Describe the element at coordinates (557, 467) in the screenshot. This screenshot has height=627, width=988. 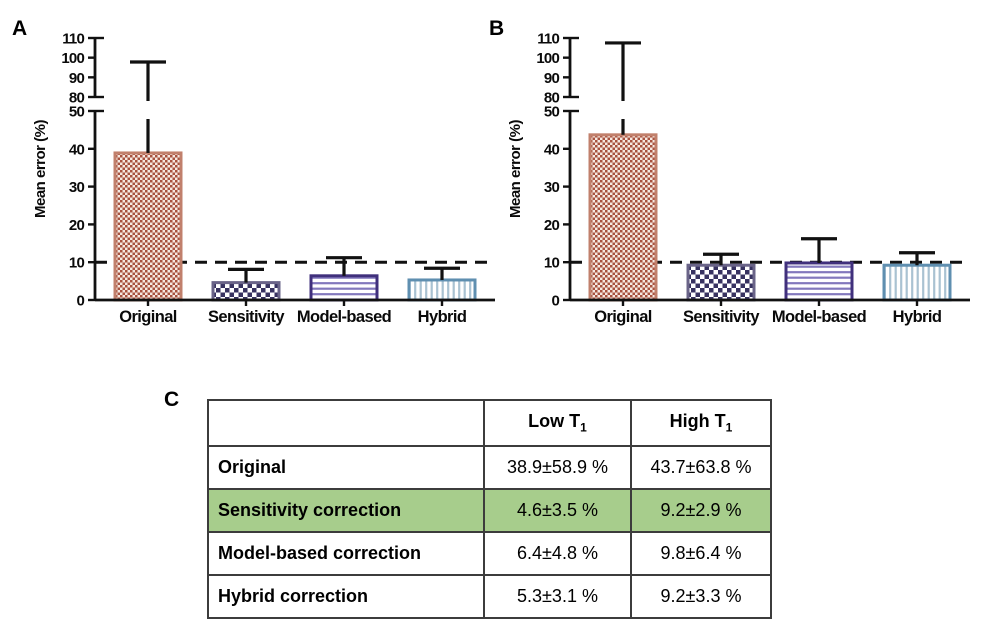
I see `value-cell-low_t1: 38.9±58.9 %` at that location.